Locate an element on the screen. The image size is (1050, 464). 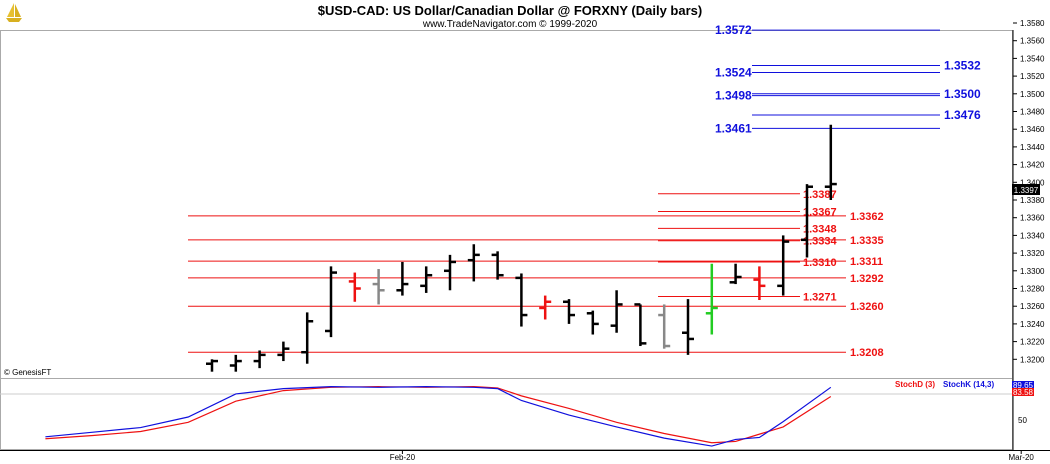
stochastic-panel-frame is located at coordinates (506, 414).